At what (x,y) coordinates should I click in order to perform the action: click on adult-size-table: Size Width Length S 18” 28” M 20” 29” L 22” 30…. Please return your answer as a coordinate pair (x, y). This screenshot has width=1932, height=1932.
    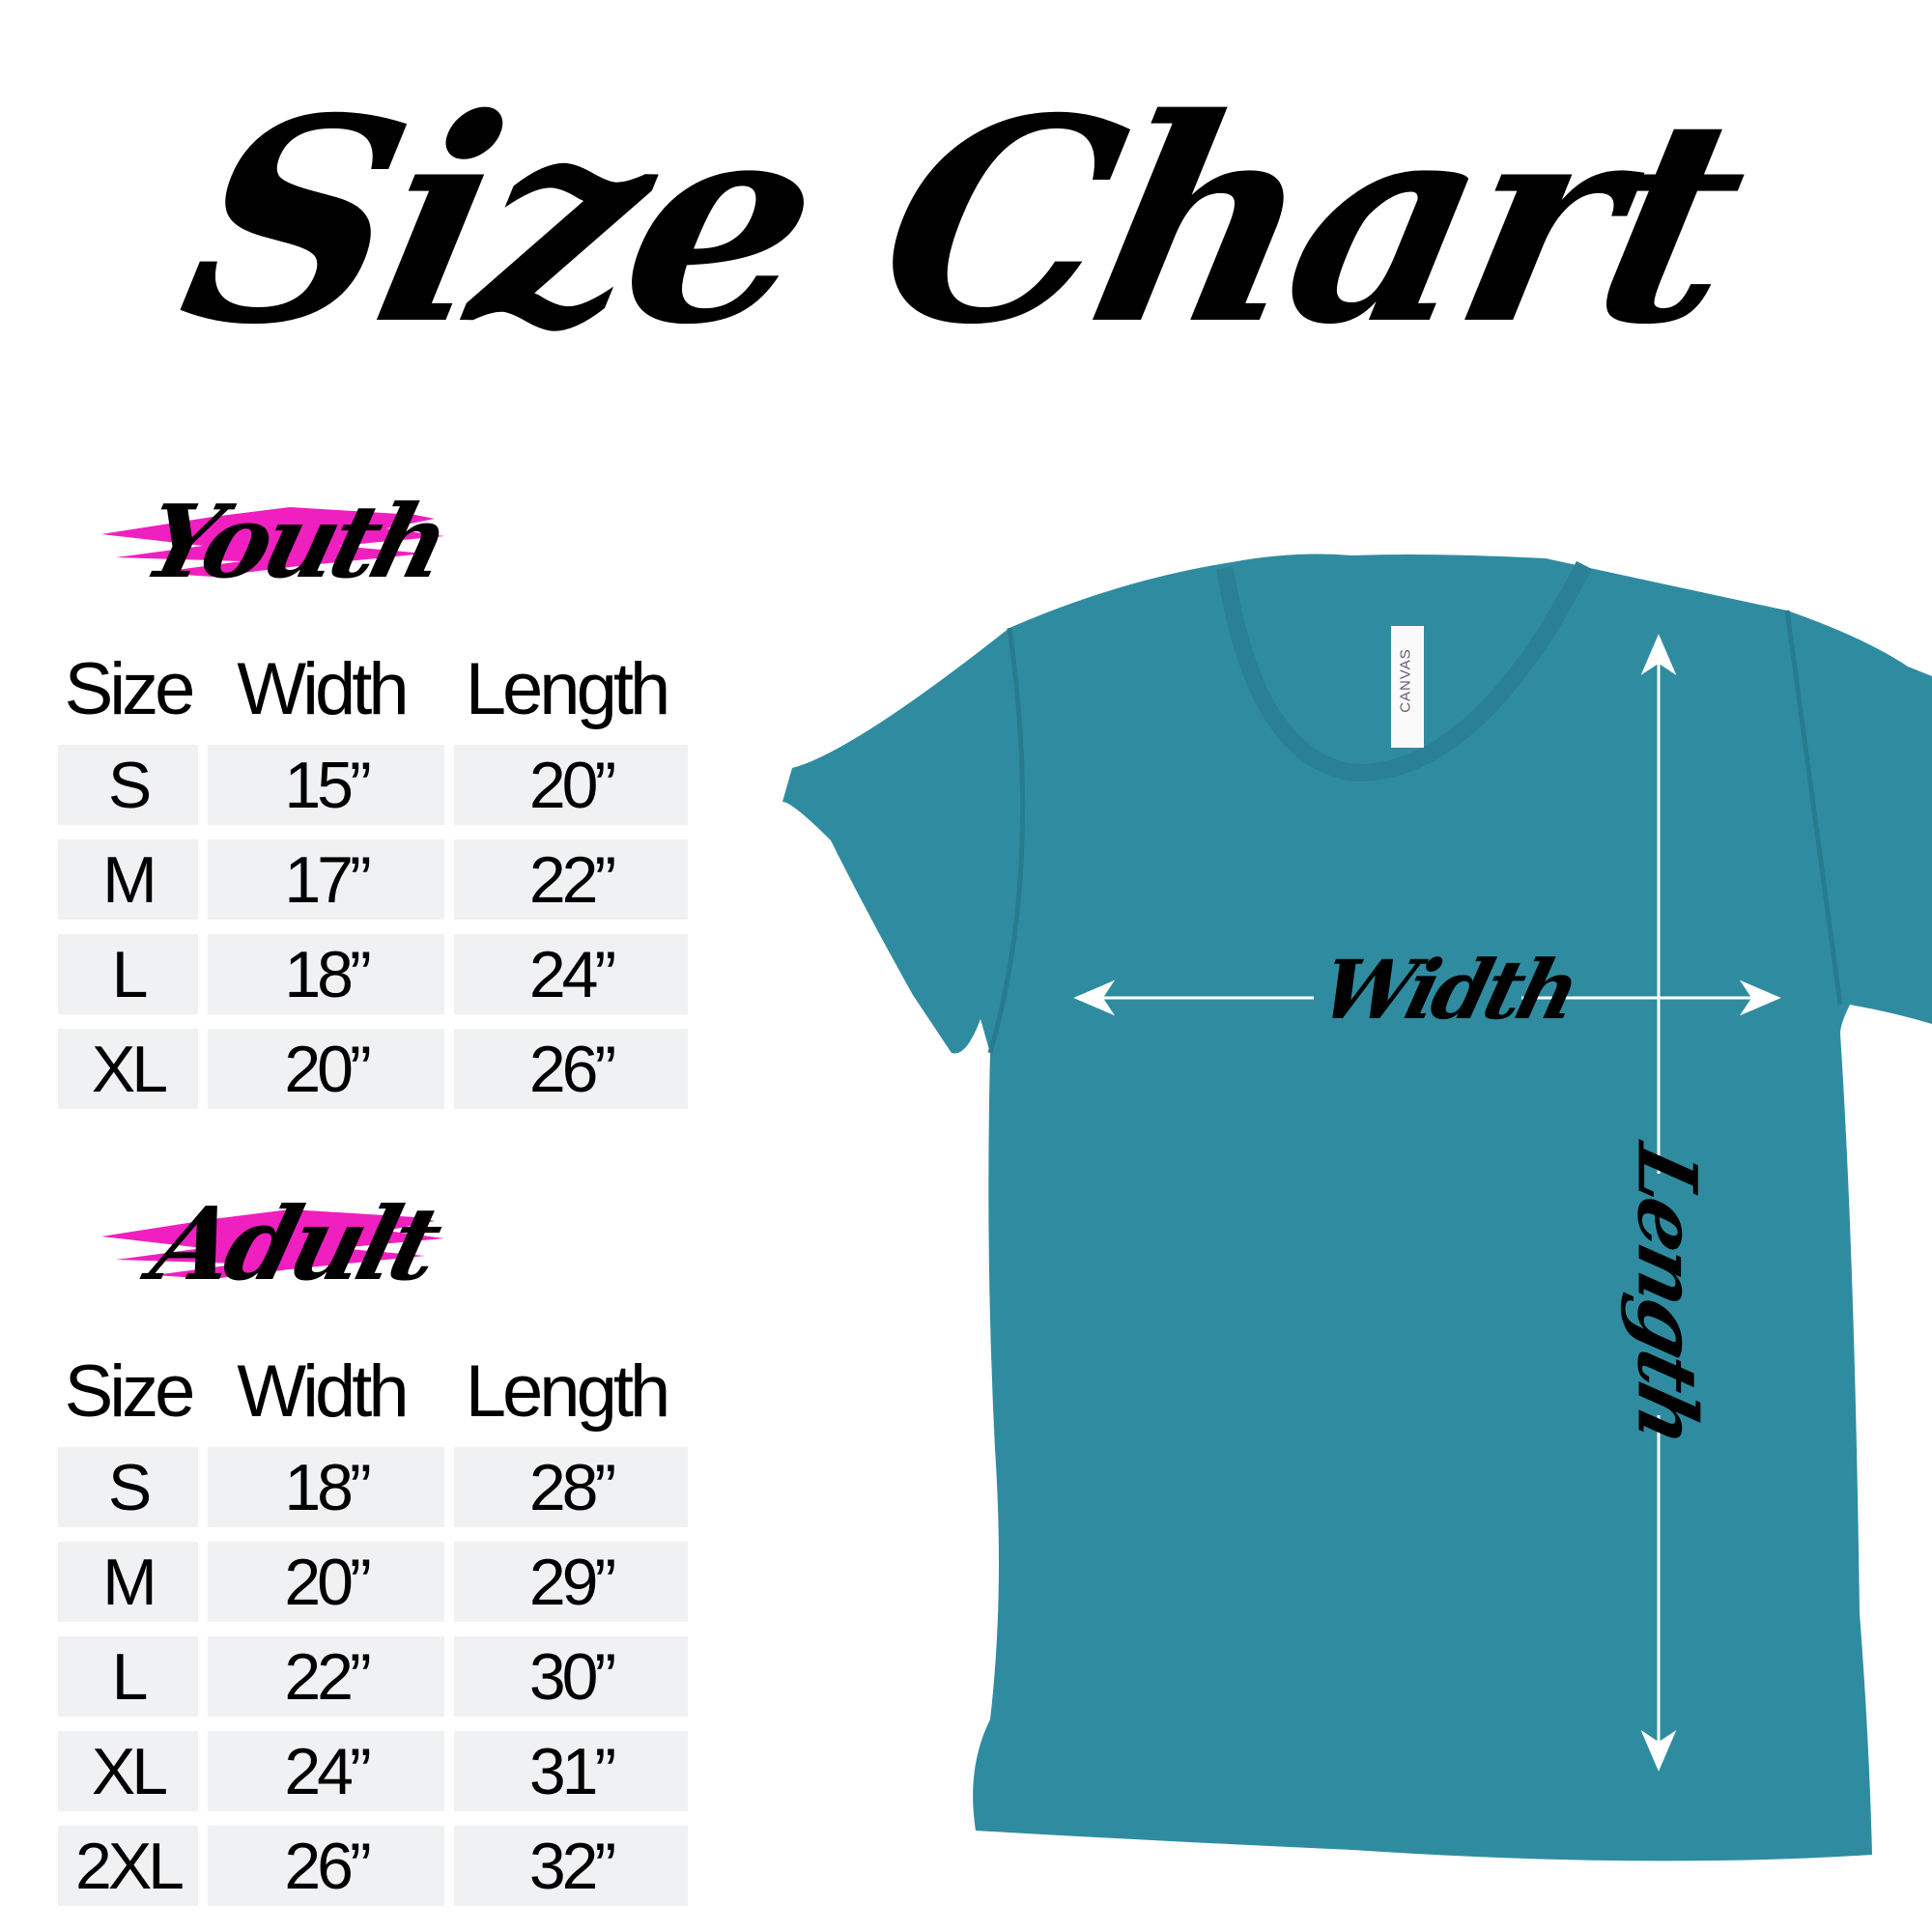
    Looking at the image, I should click on (373, 1628).